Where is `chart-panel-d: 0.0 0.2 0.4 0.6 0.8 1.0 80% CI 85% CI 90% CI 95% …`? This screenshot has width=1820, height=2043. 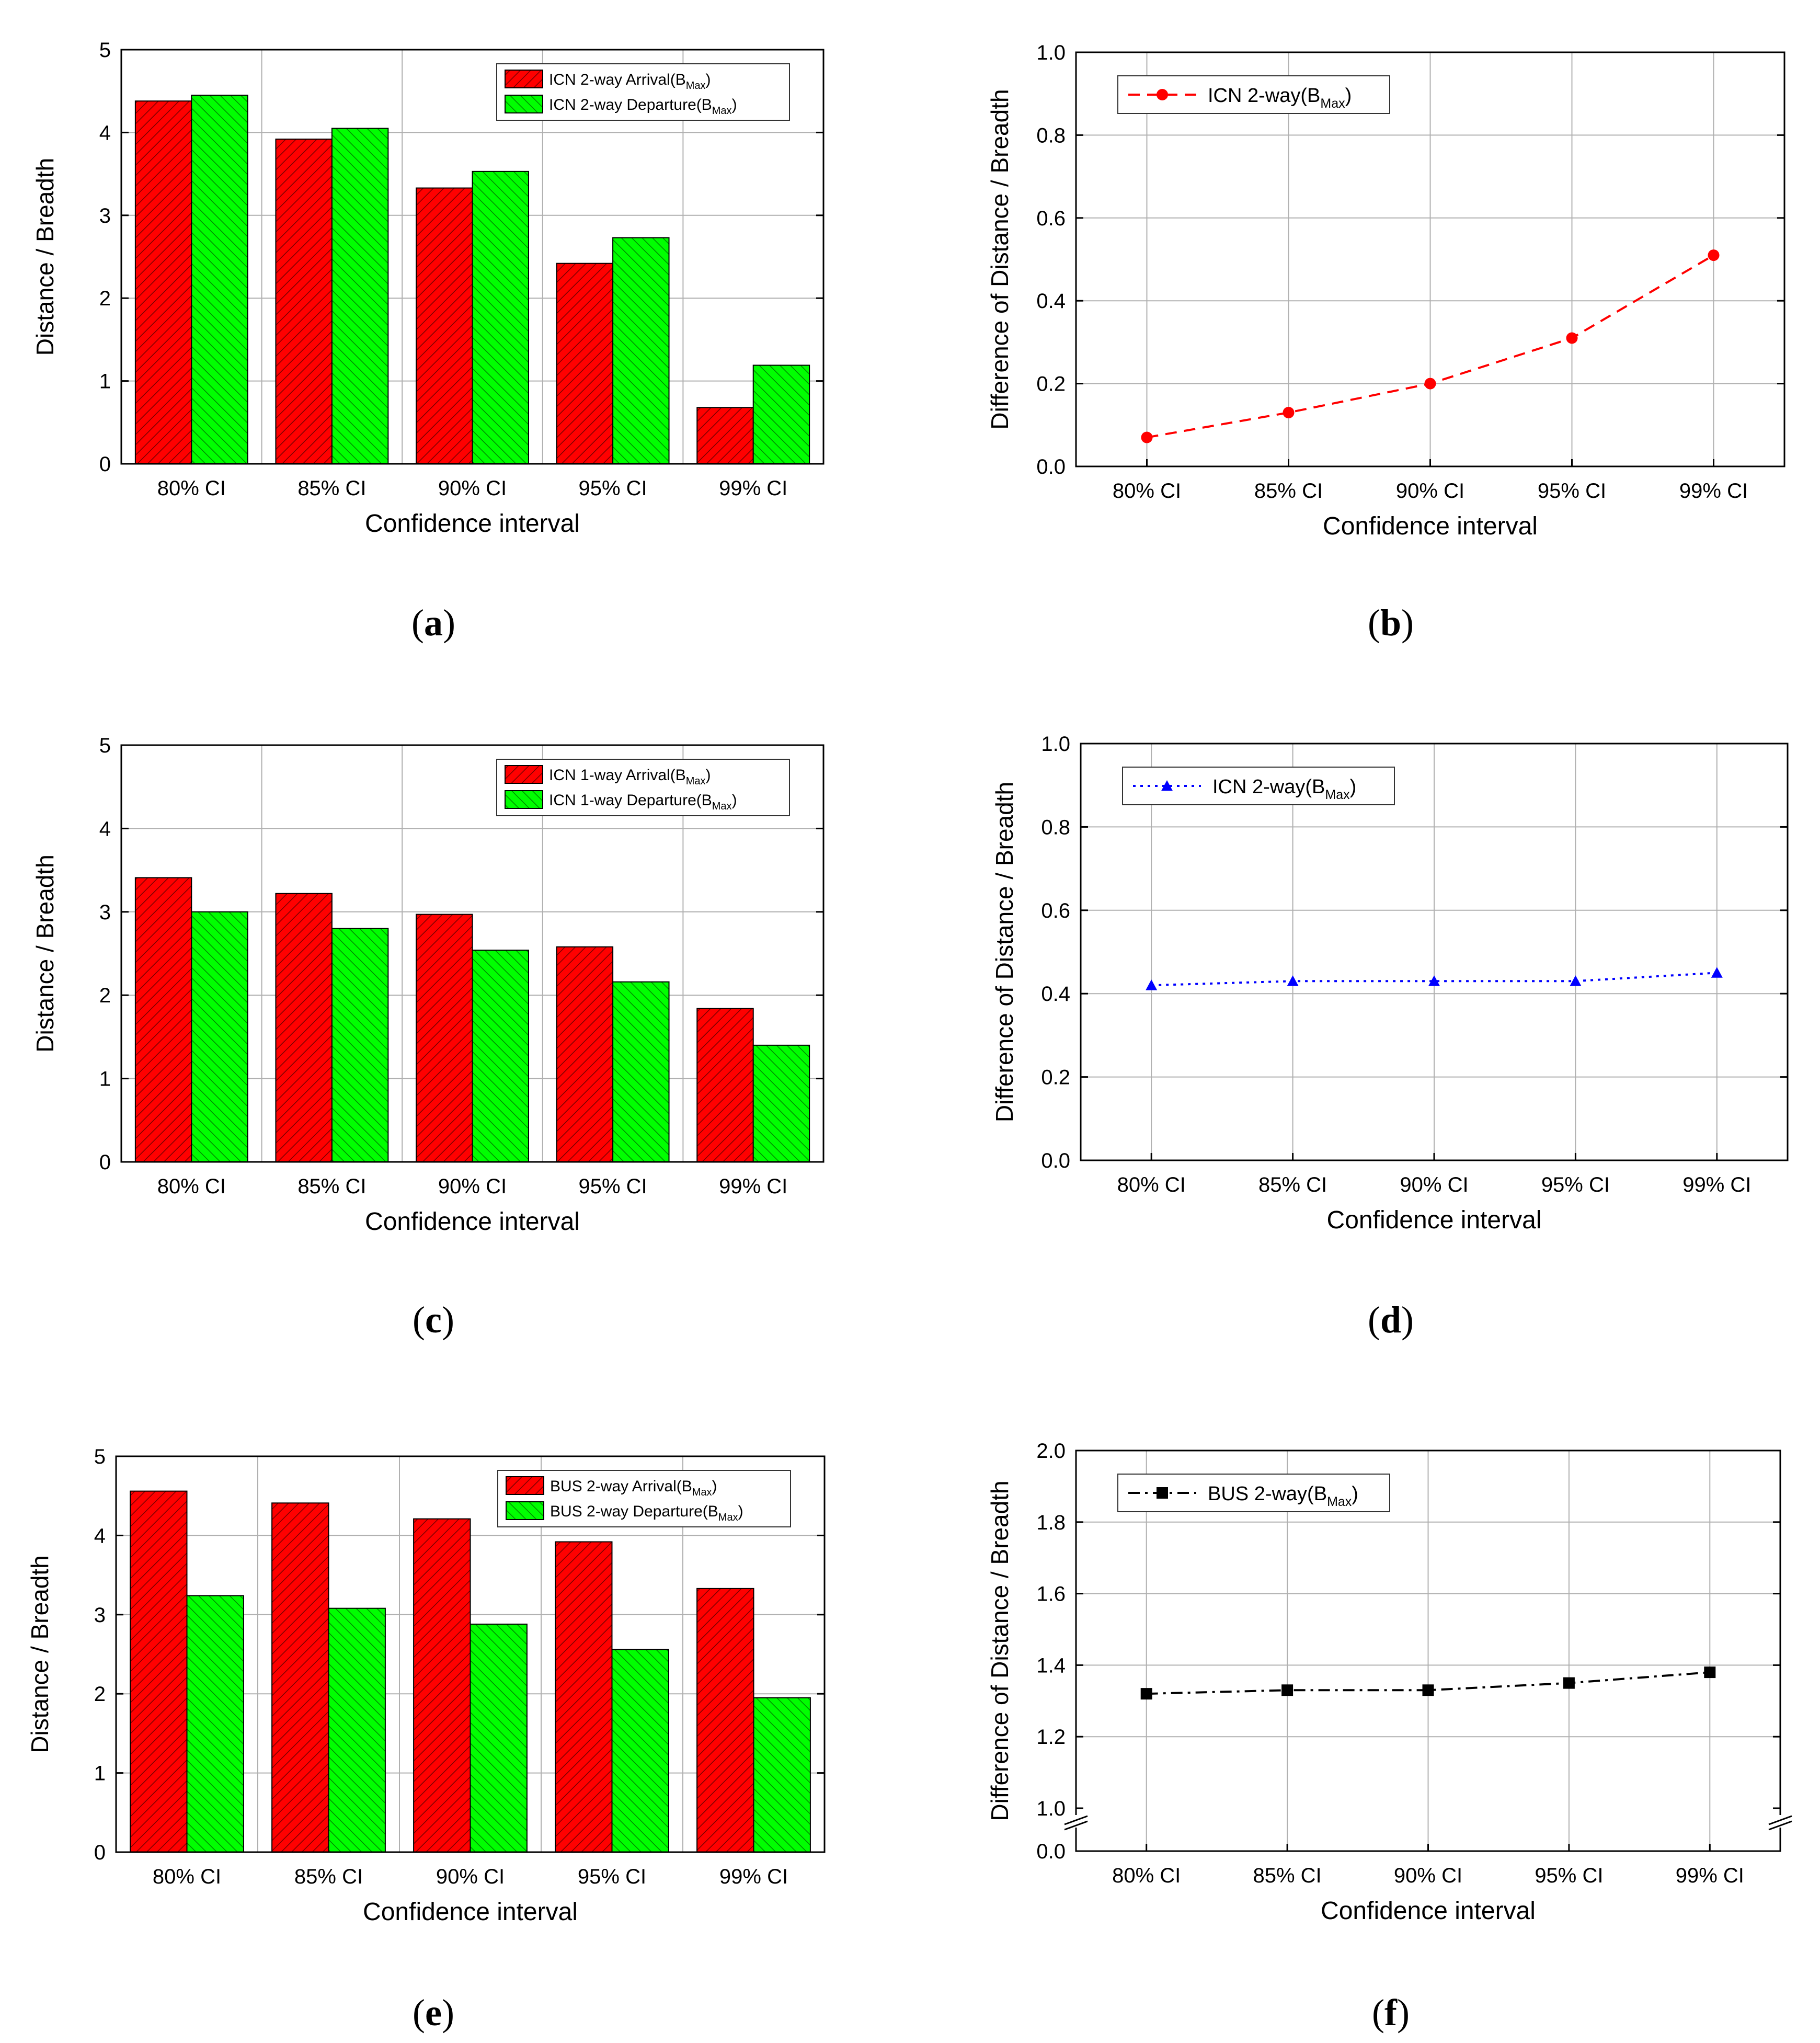
chart-panel-d: 0.0 0.2 0.4 0.6 0.8 1.0 80% CI 85% CI 90% CI 95% … is located at coordinates (1390, 1037).